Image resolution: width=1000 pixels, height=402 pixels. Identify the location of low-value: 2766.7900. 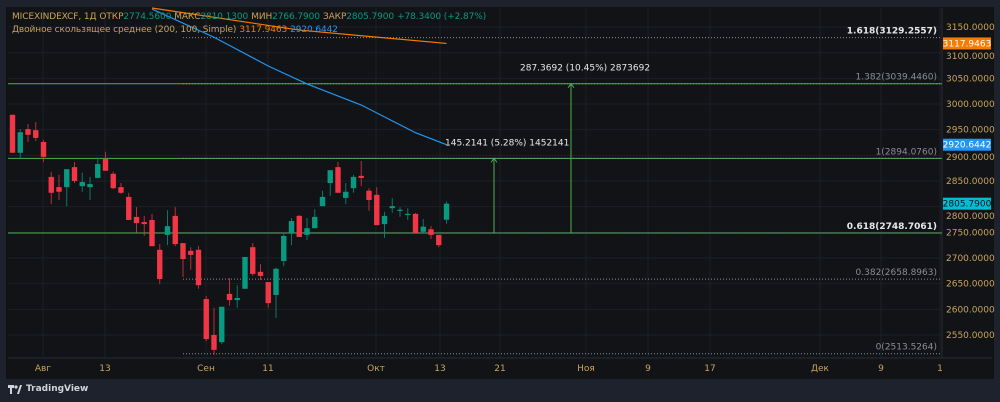
(296, 17).